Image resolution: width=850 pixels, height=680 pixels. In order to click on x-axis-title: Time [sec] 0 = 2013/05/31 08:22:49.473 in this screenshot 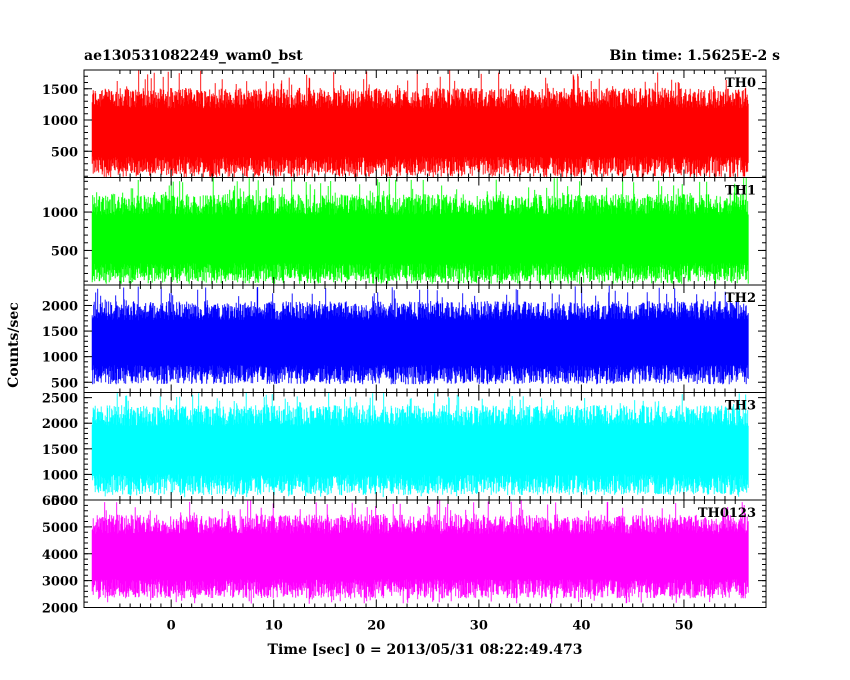, I will do `click(425, 650)`.